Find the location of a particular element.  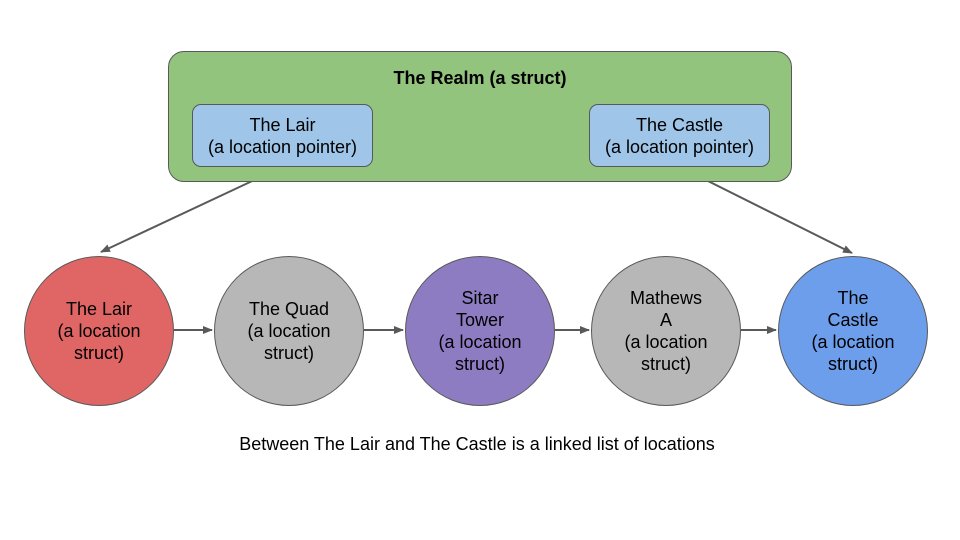

realm-title: The Realm (a struct) is located at coordinates (480, 78).